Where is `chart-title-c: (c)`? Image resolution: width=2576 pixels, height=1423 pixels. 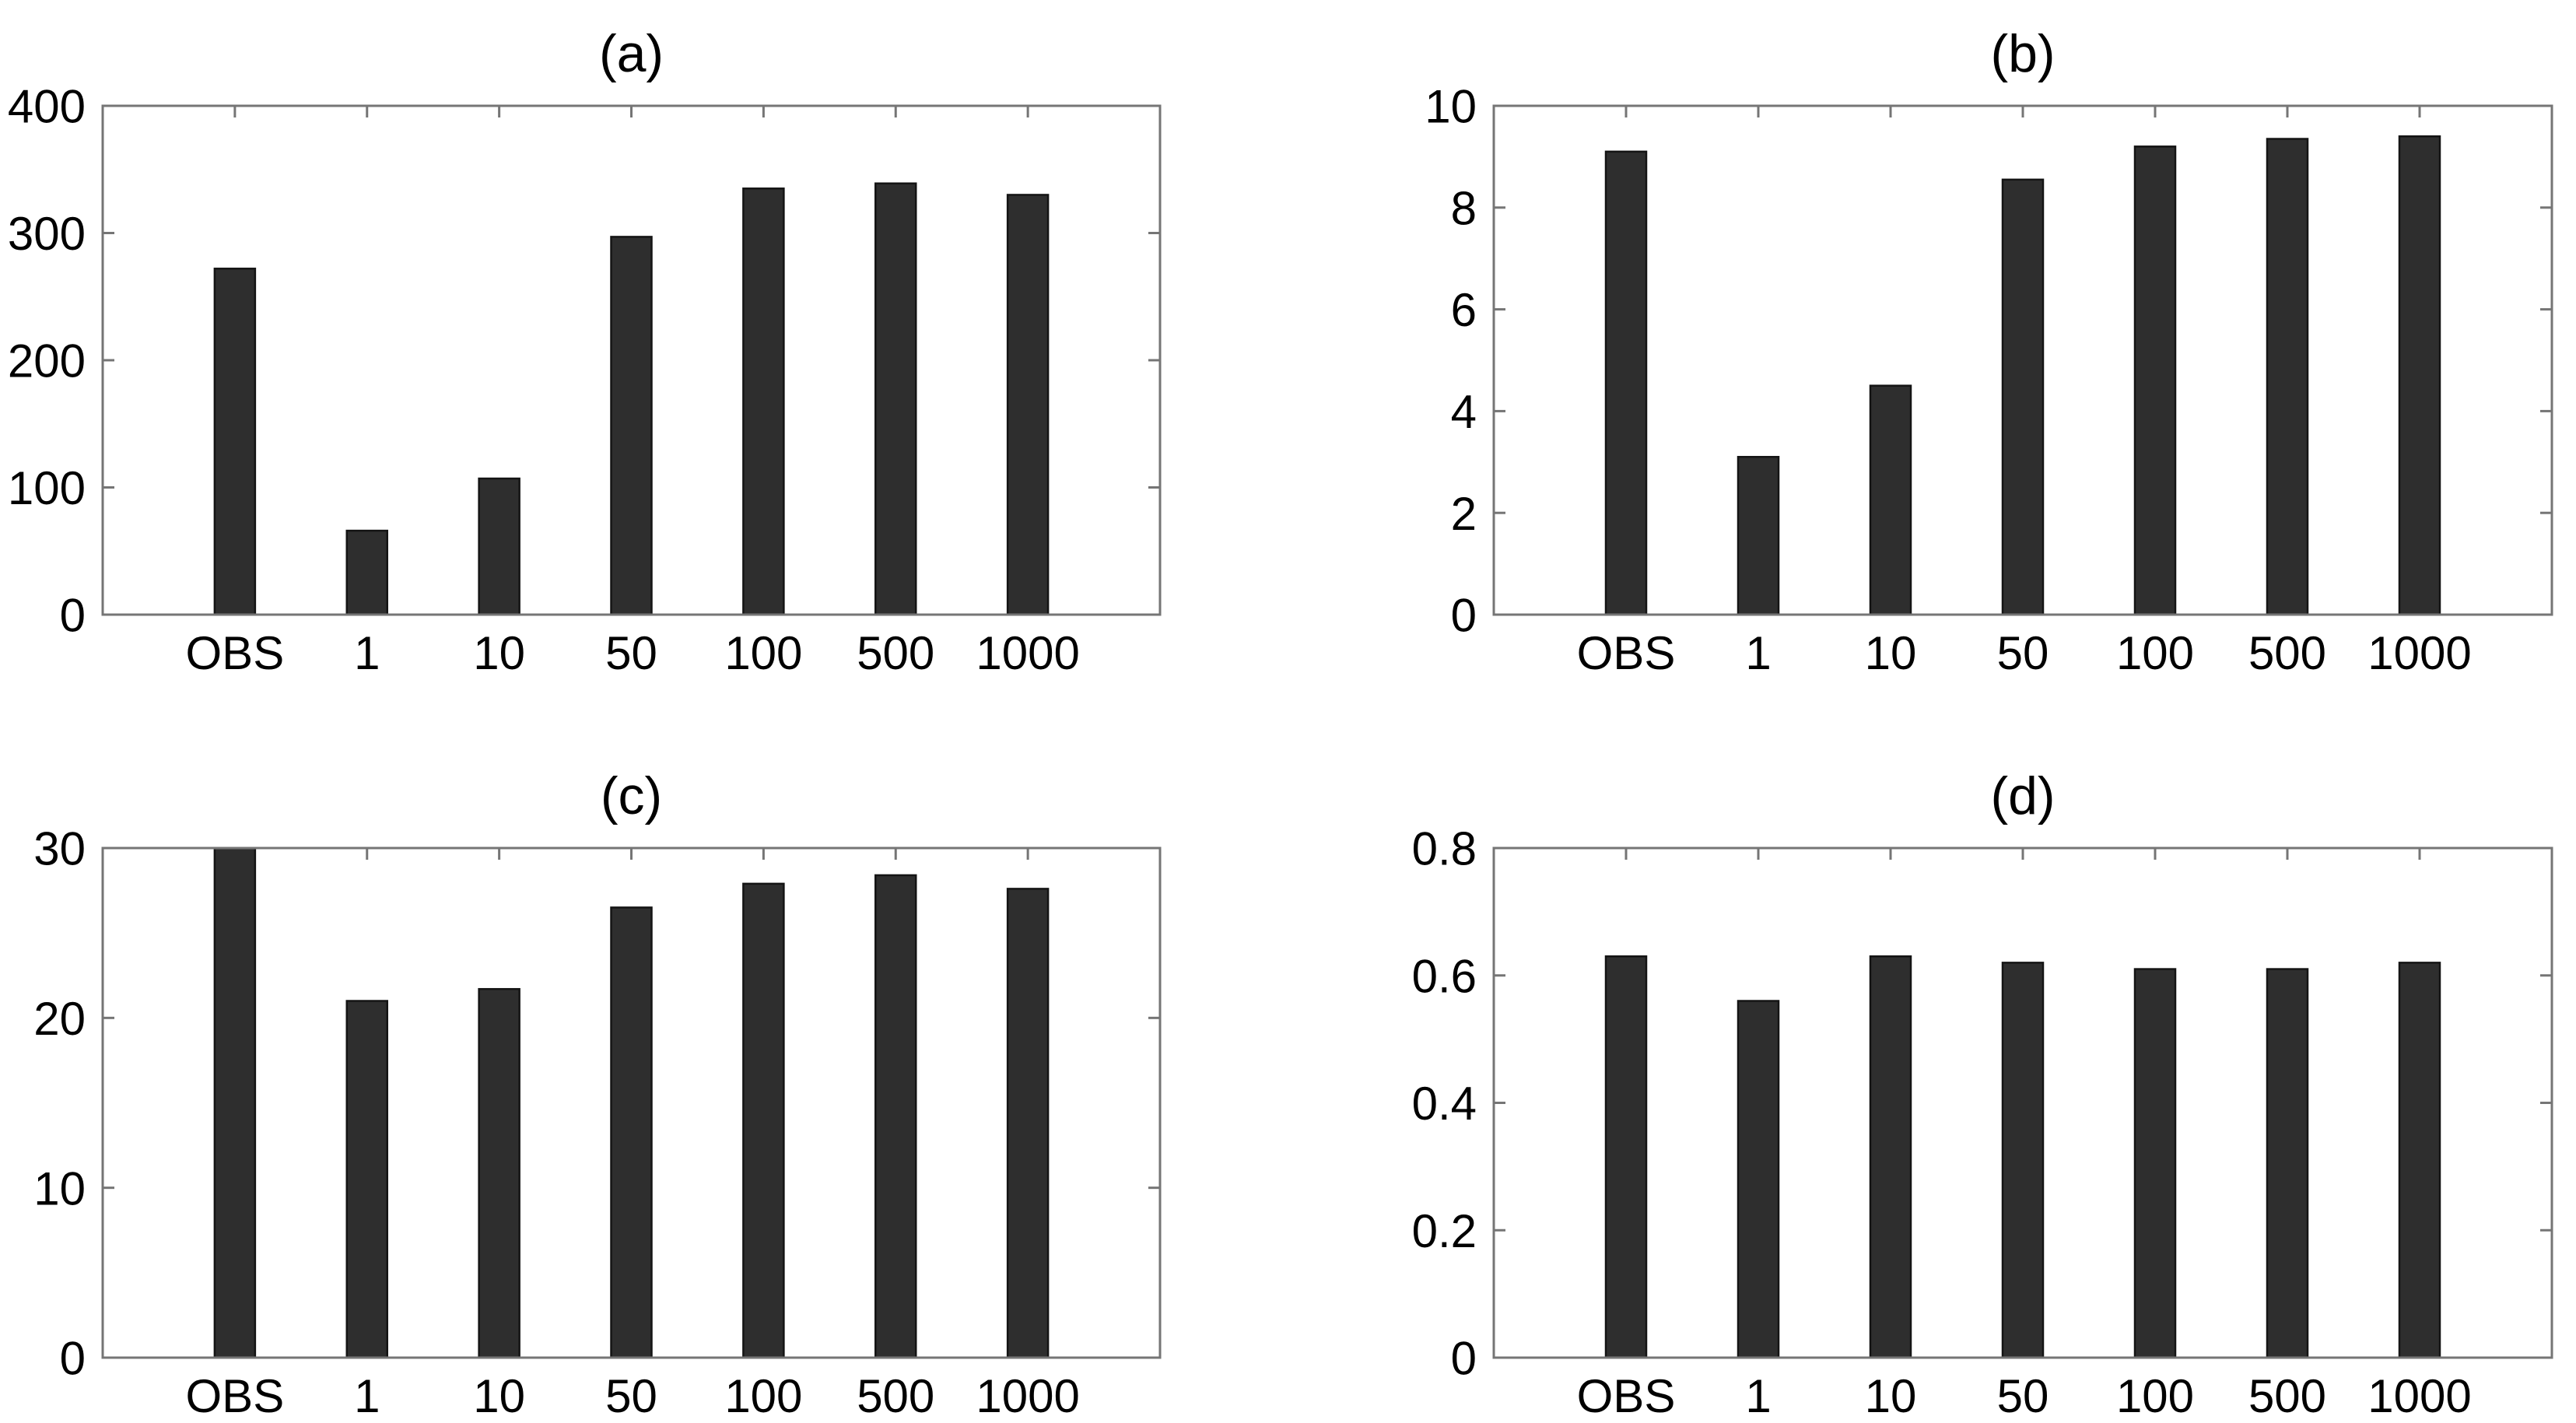
chart-title-c: (c) is located at coordinates (631, 795).